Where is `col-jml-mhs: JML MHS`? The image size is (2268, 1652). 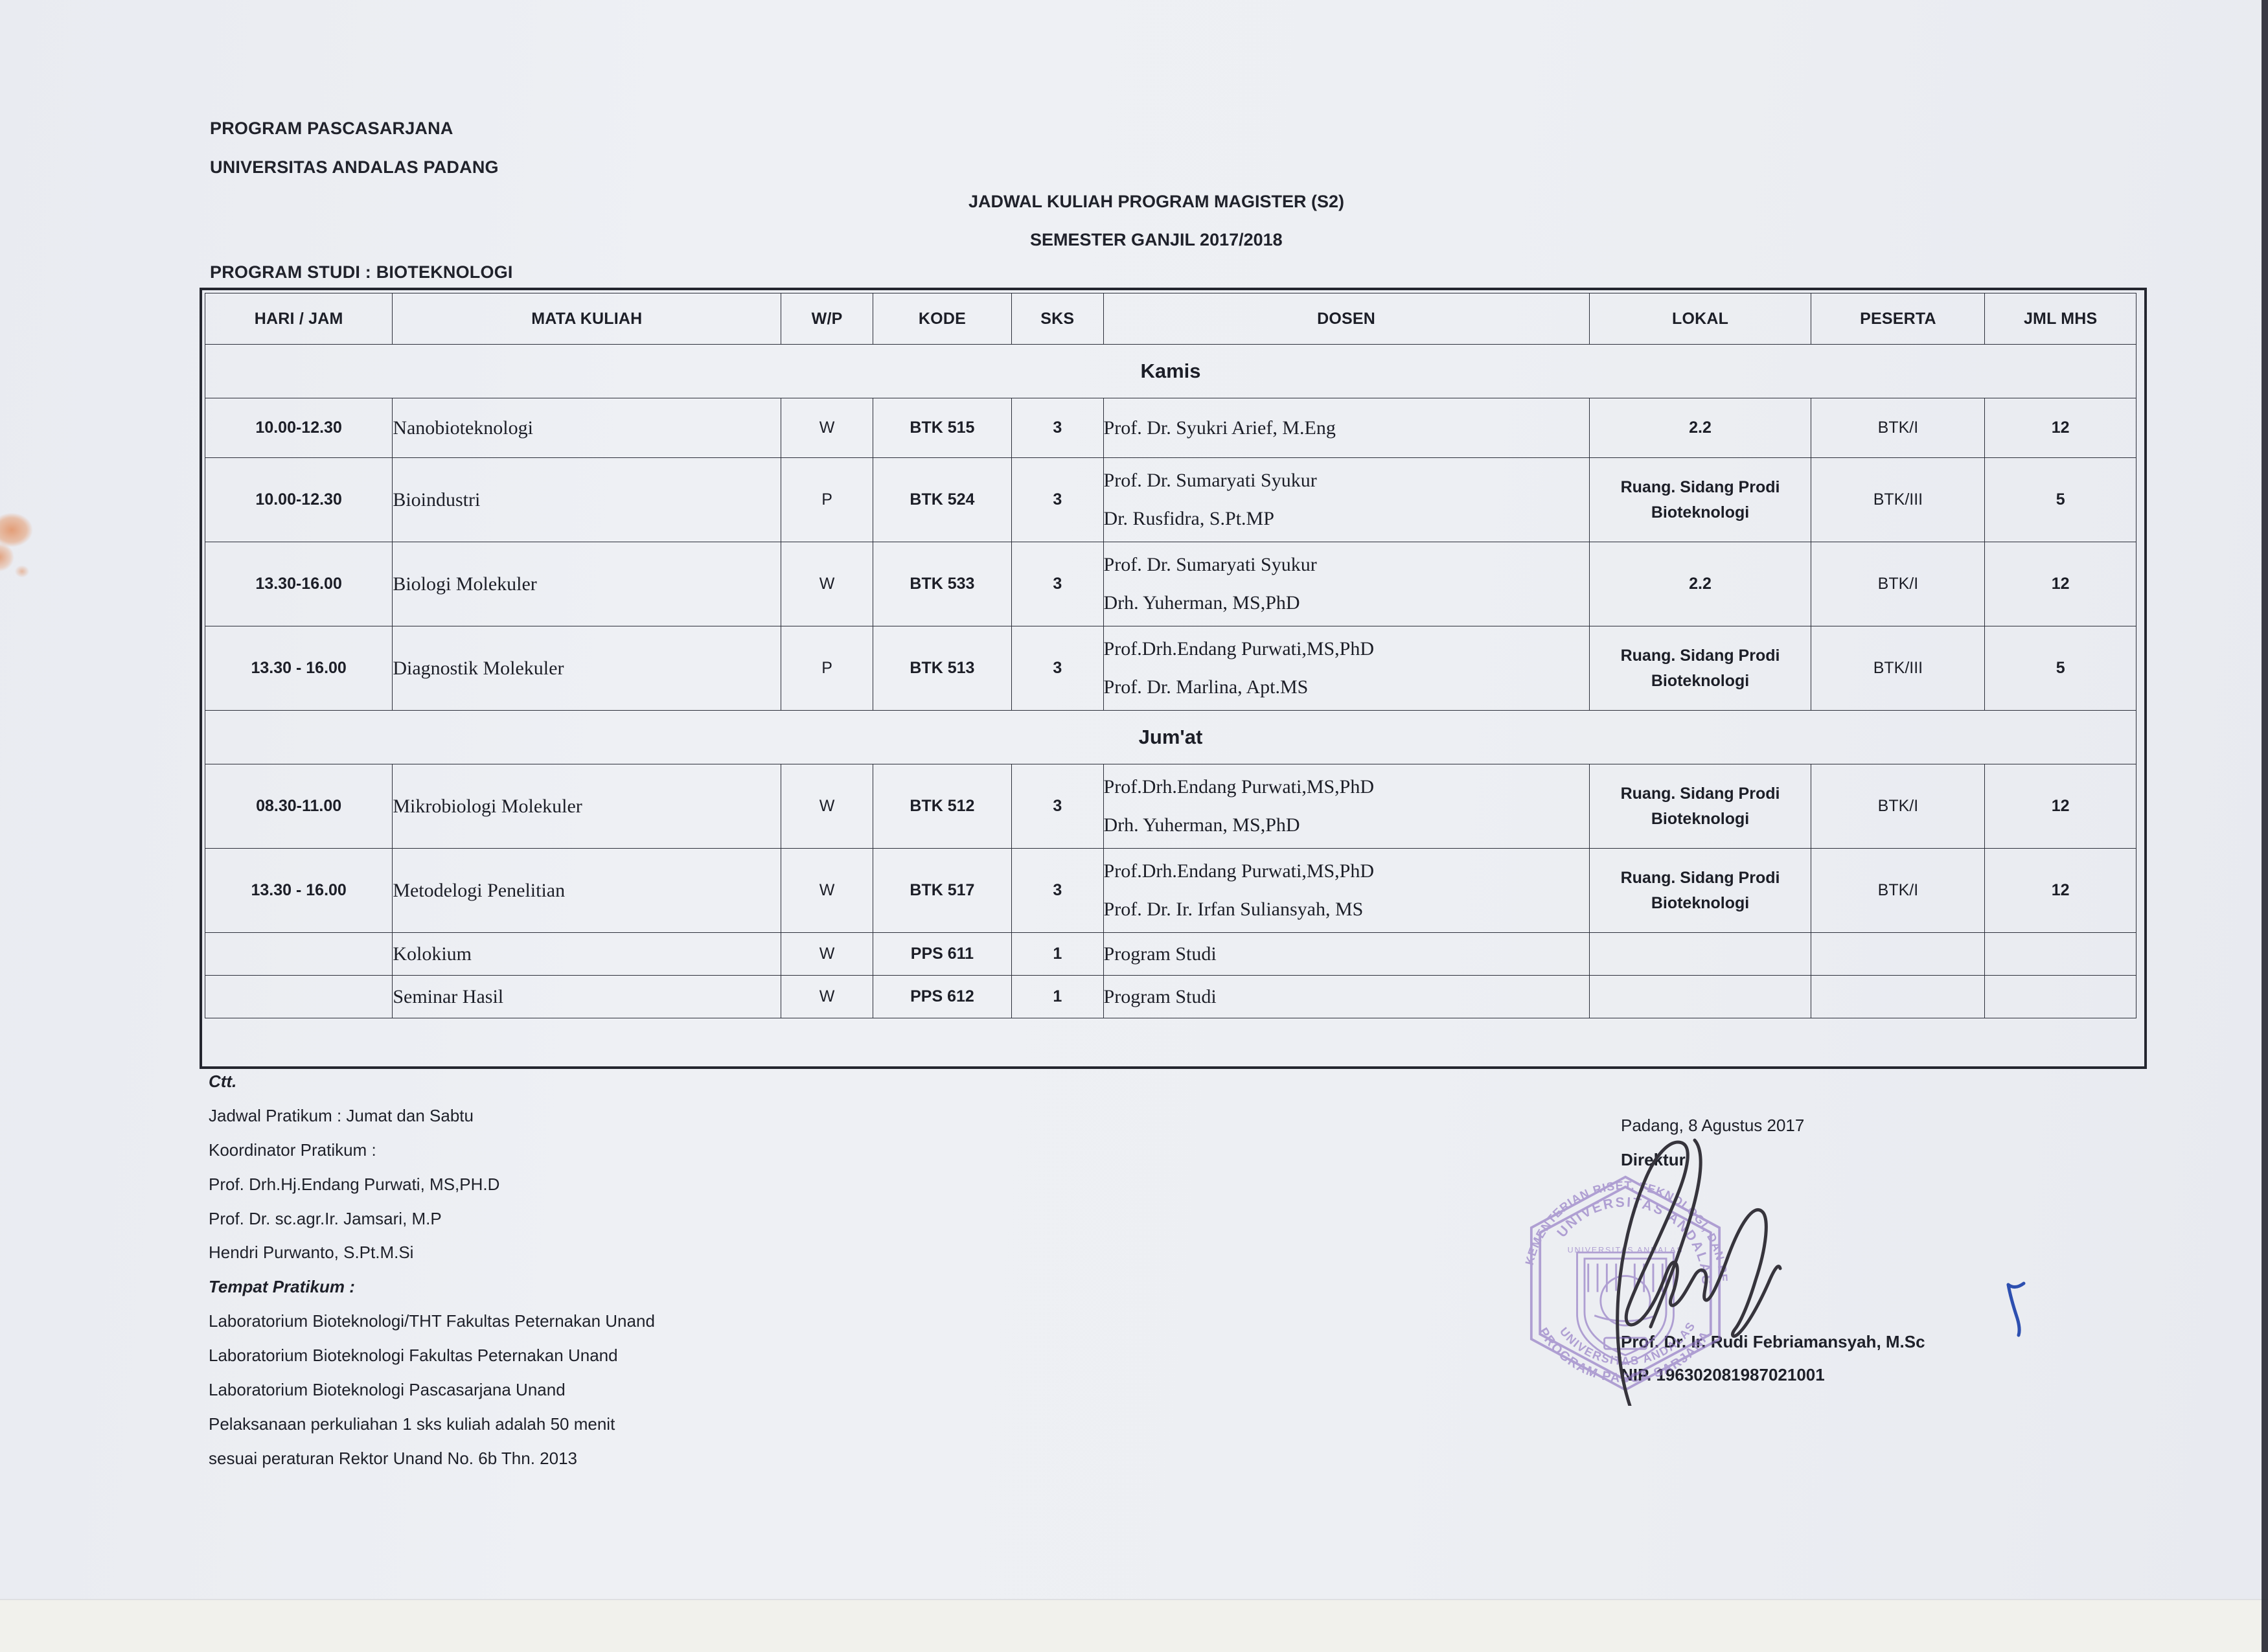
col-jml-mhs: JML MHS is located at coordinates (2060, 319).